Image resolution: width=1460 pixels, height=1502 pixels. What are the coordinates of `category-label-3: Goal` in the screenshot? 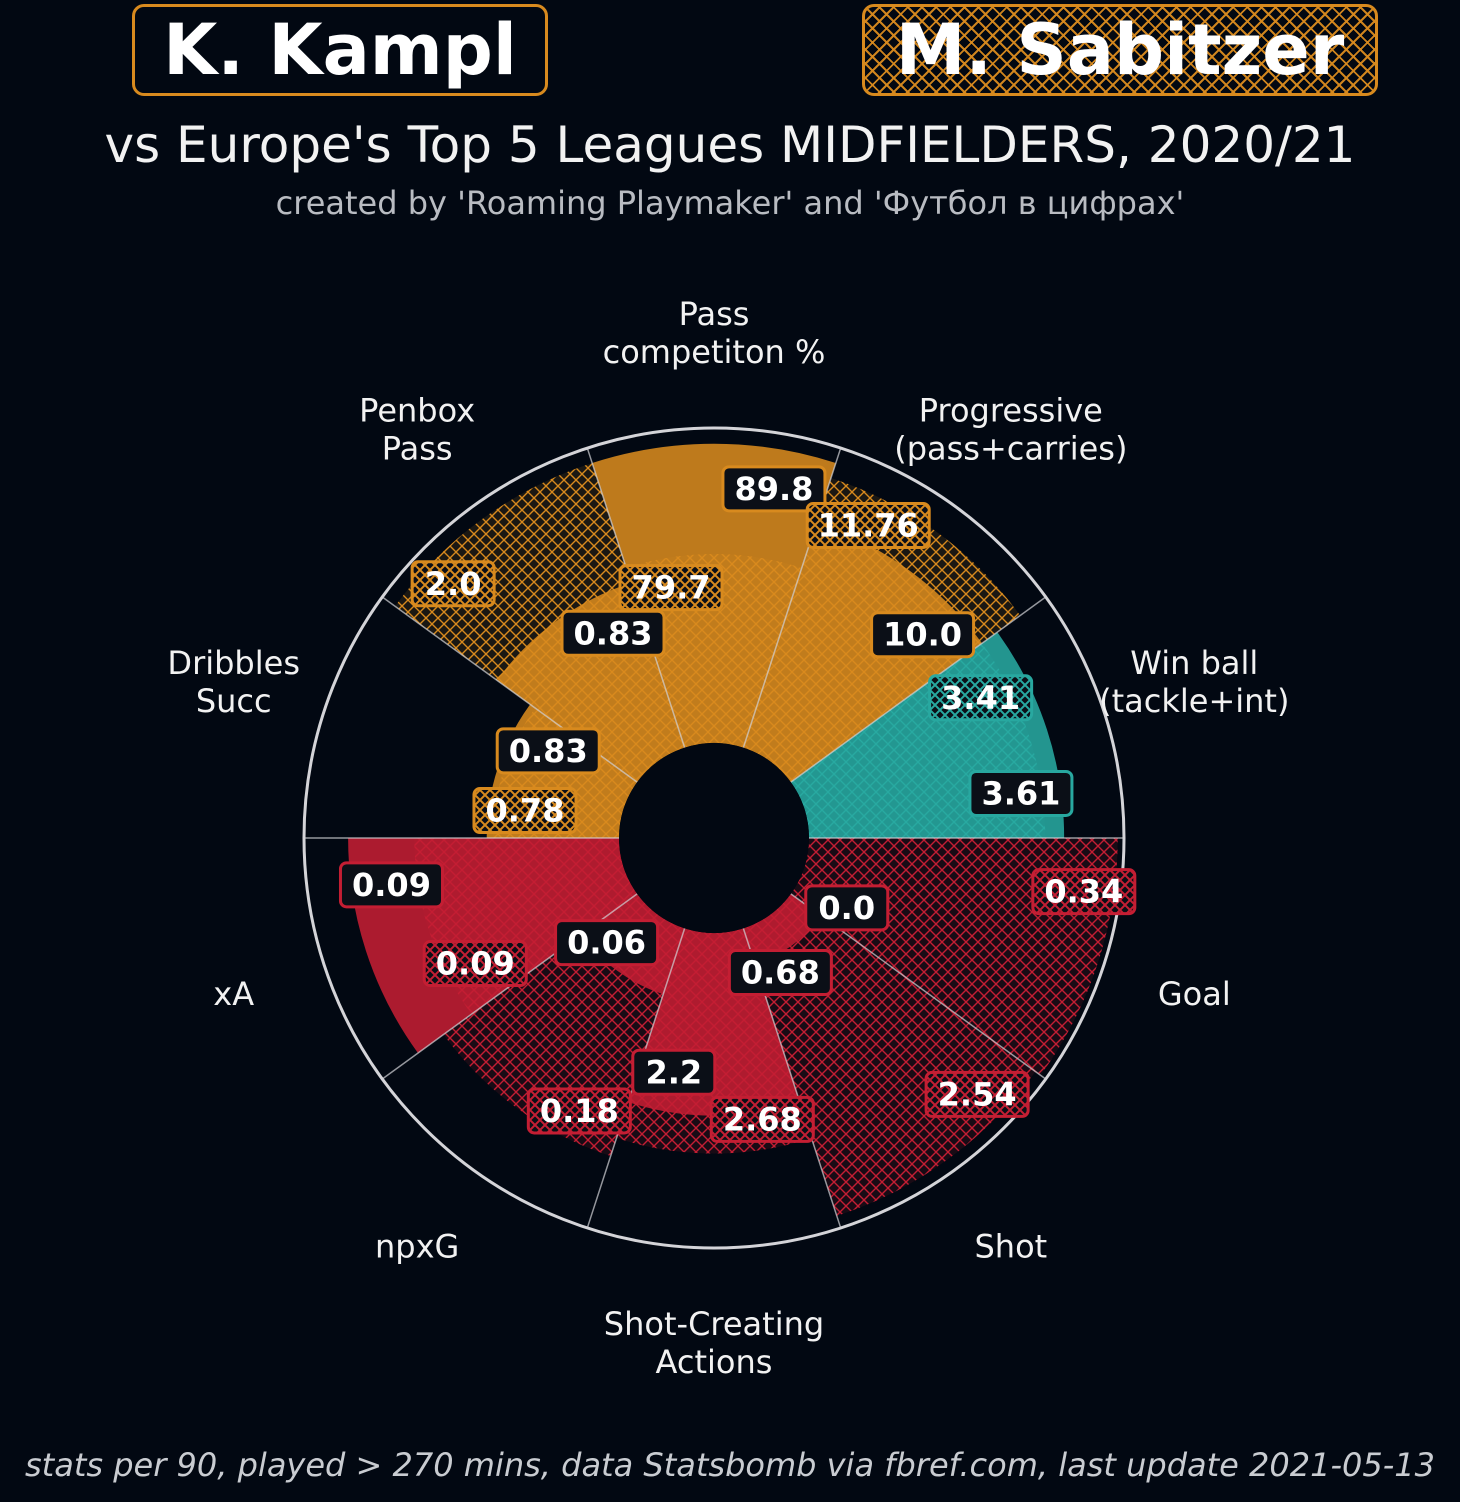 It's located at (1194, 994).